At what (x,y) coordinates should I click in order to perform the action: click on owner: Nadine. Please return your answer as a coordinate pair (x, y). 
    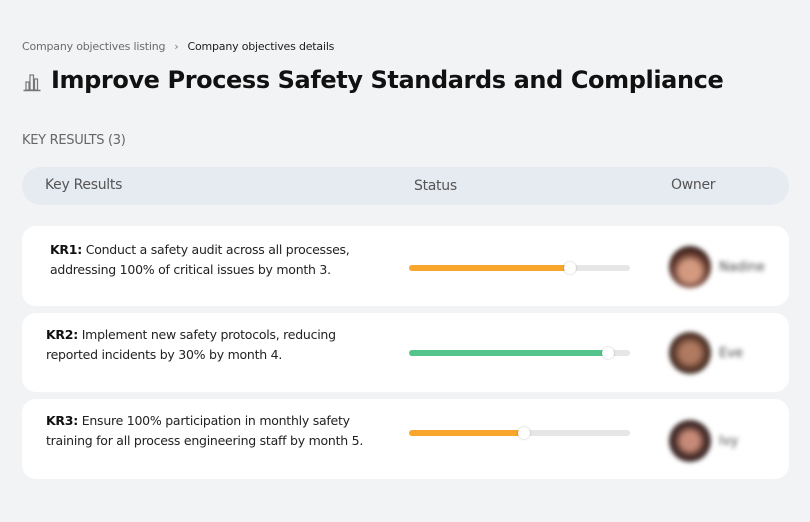
    Looking at the image, I should click on (717, 267).